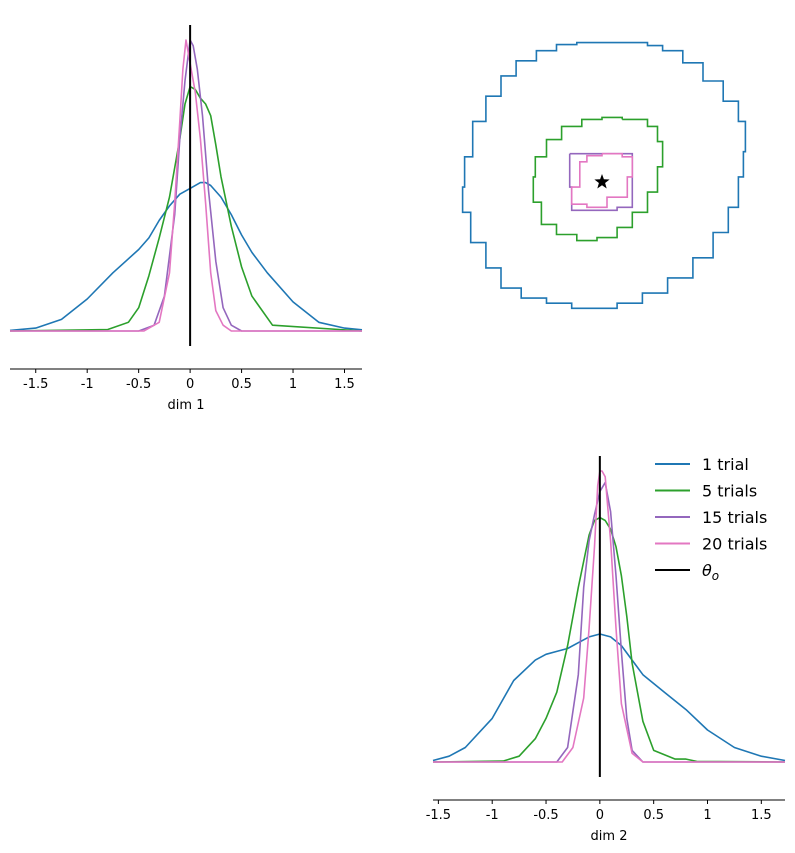 This screenshot has width=795, height=853. I want to click on legend-label: θo, so click(710, 572).